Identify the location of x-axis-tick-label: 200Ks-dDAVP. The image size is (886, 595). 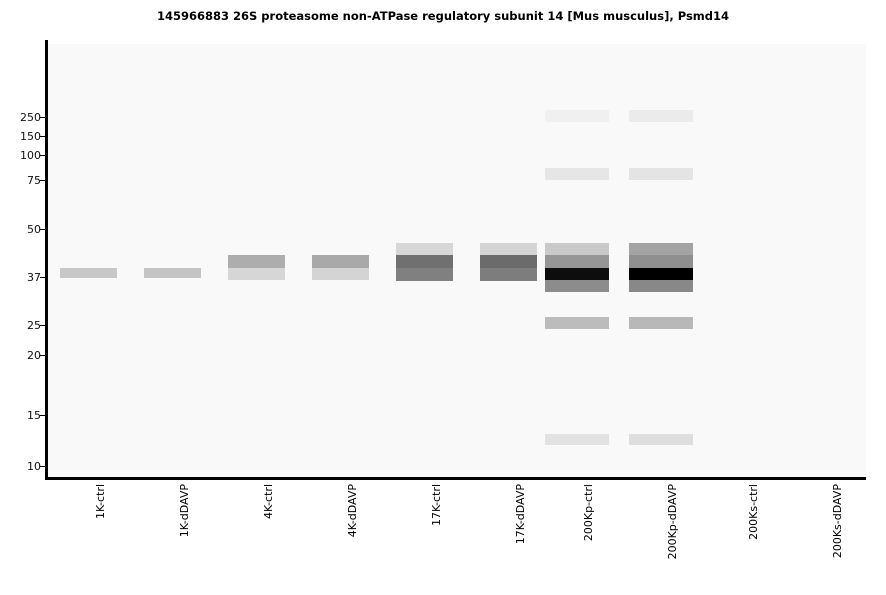
(837, 521).